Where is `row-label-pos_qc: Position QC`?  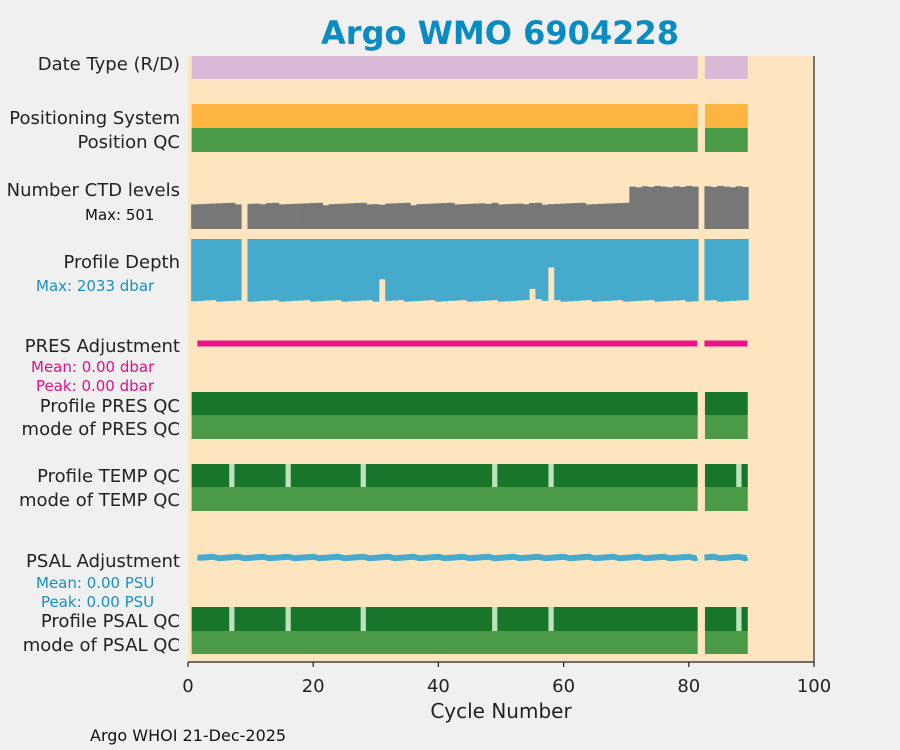 row-label-pos_qc: Position QC is located at coordinates (128, 142).